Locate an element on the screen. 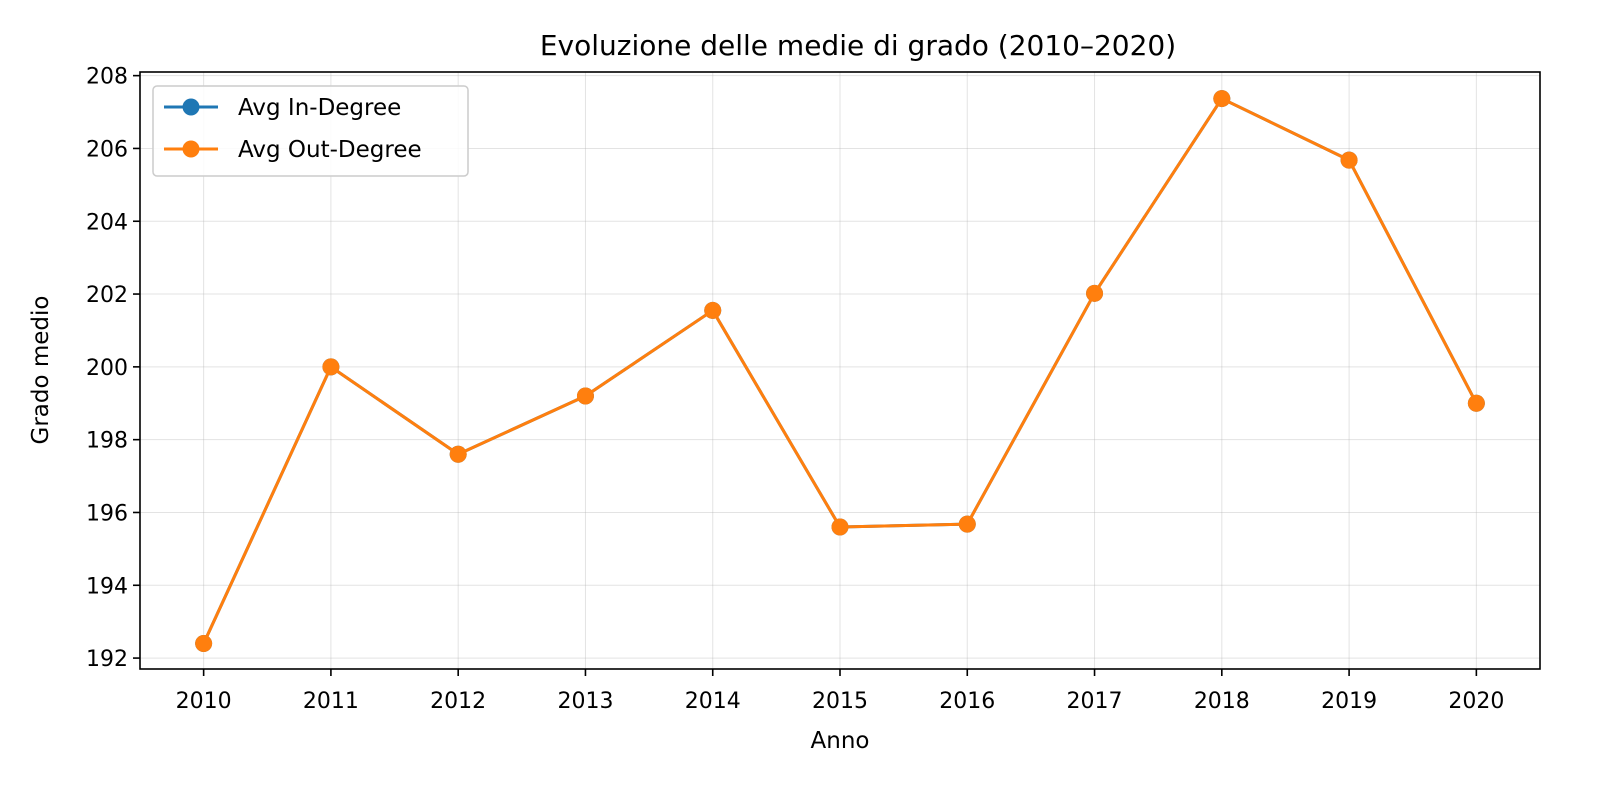 The height and width of the screenshot is (800, 1600). x-tick-label: 2017 is located at coordinates (1095, 701).